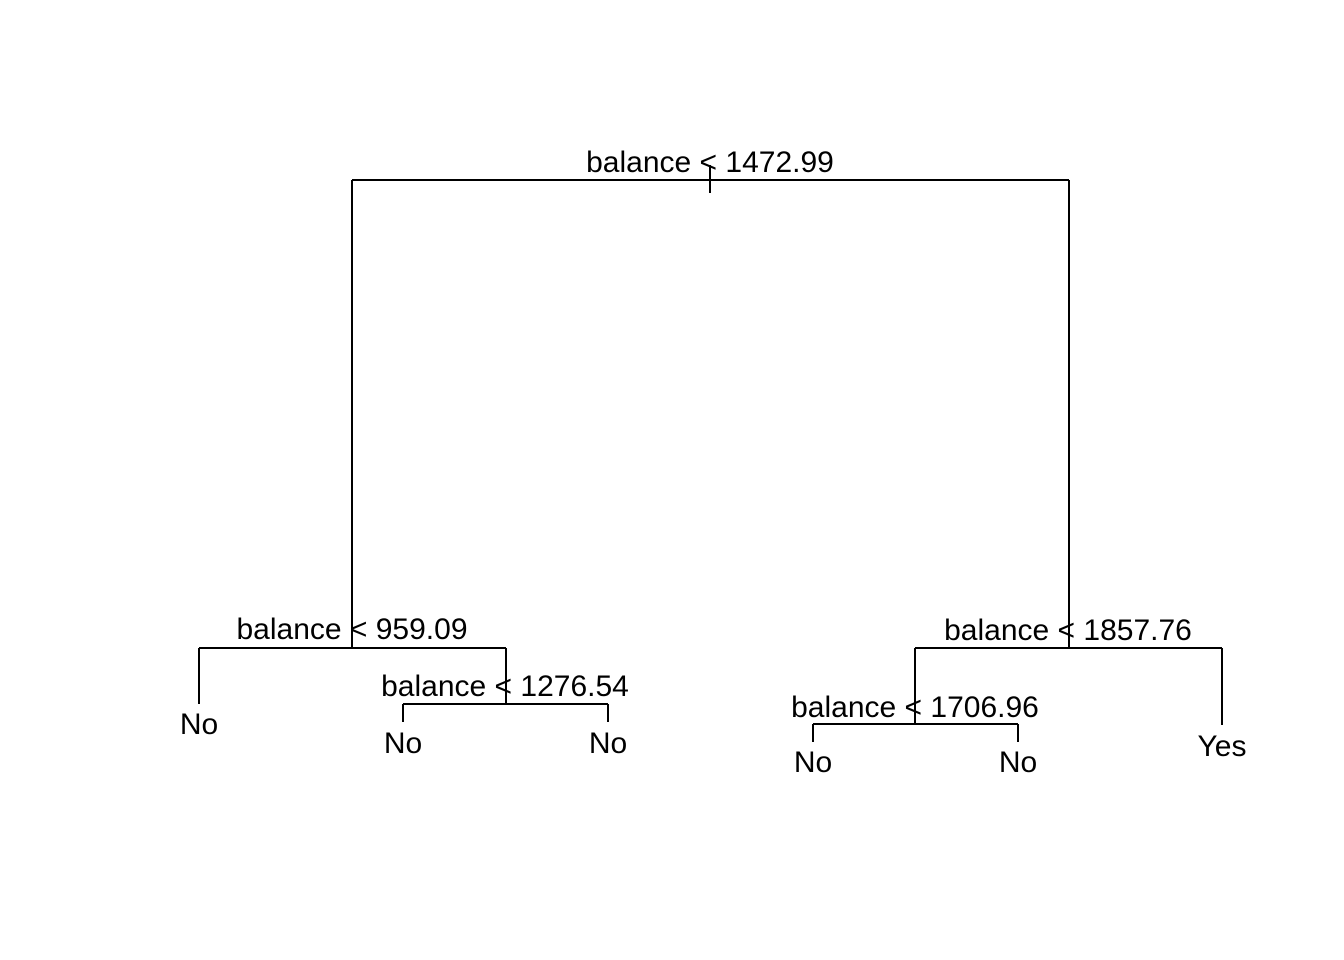  What do you see at coordinates (710, 162) in the screenshot?
I see `split-label-root: balance < 1472.99` at bounding box center [710, 162].